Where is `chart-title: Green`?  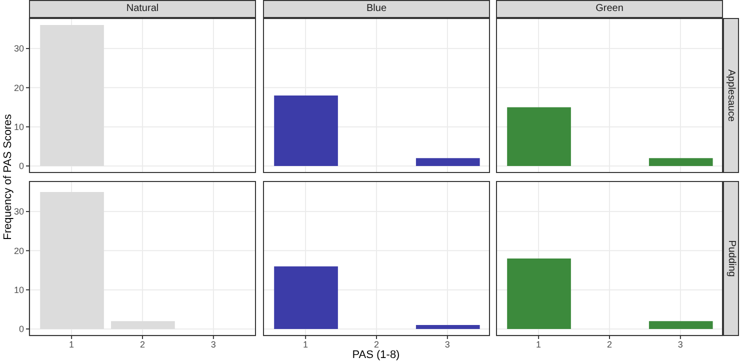 chart-title: Green is located at coordinates (609, 9).